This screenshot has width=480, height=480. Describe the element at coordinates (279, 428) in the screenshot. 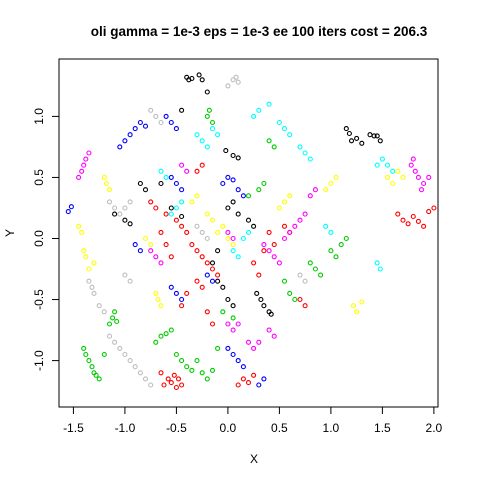

I see `x-tick-label: 0.5` at that location.